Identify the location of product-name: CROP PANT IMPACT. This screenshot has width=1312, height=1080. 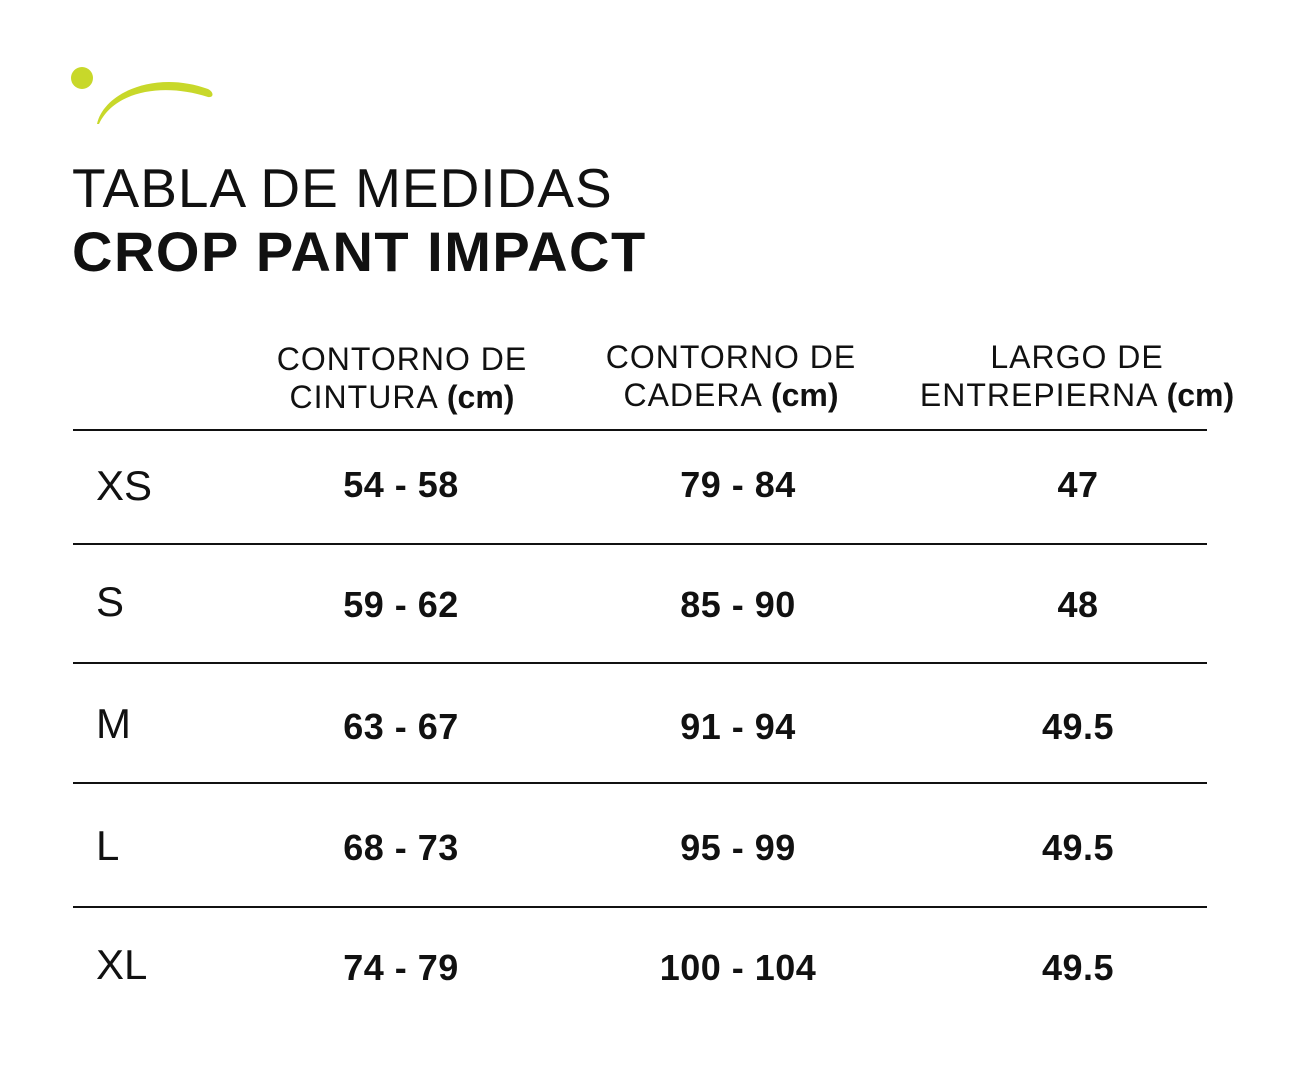
(359, 251).